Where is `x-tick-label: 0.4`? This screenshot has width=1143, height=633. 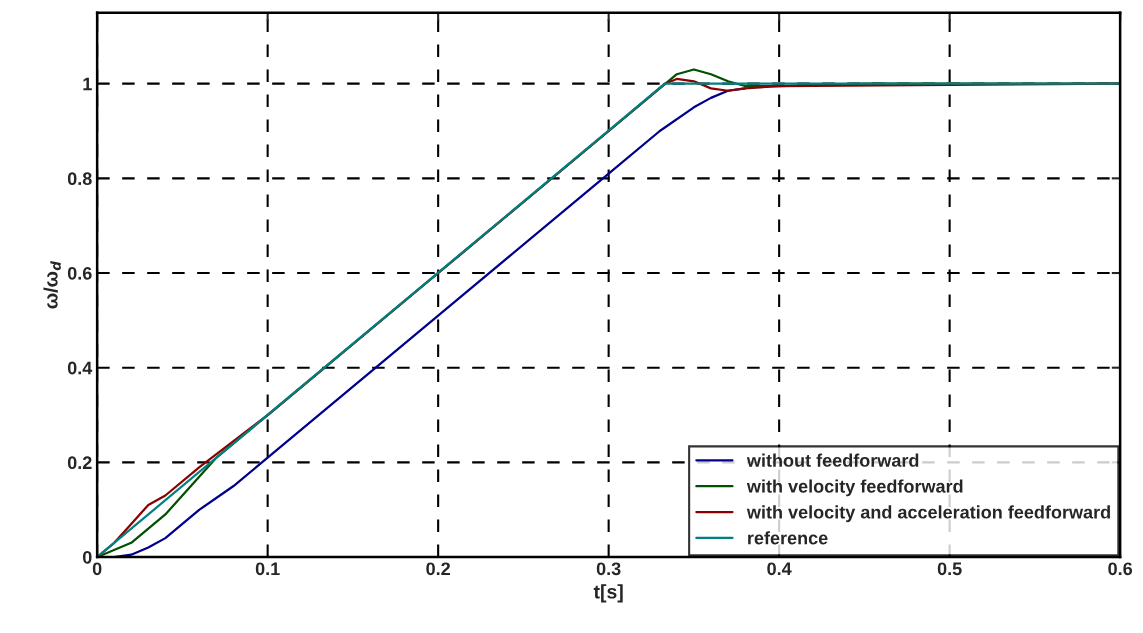
x-tick-label: 0.4 is located at coordinates (779, 569).